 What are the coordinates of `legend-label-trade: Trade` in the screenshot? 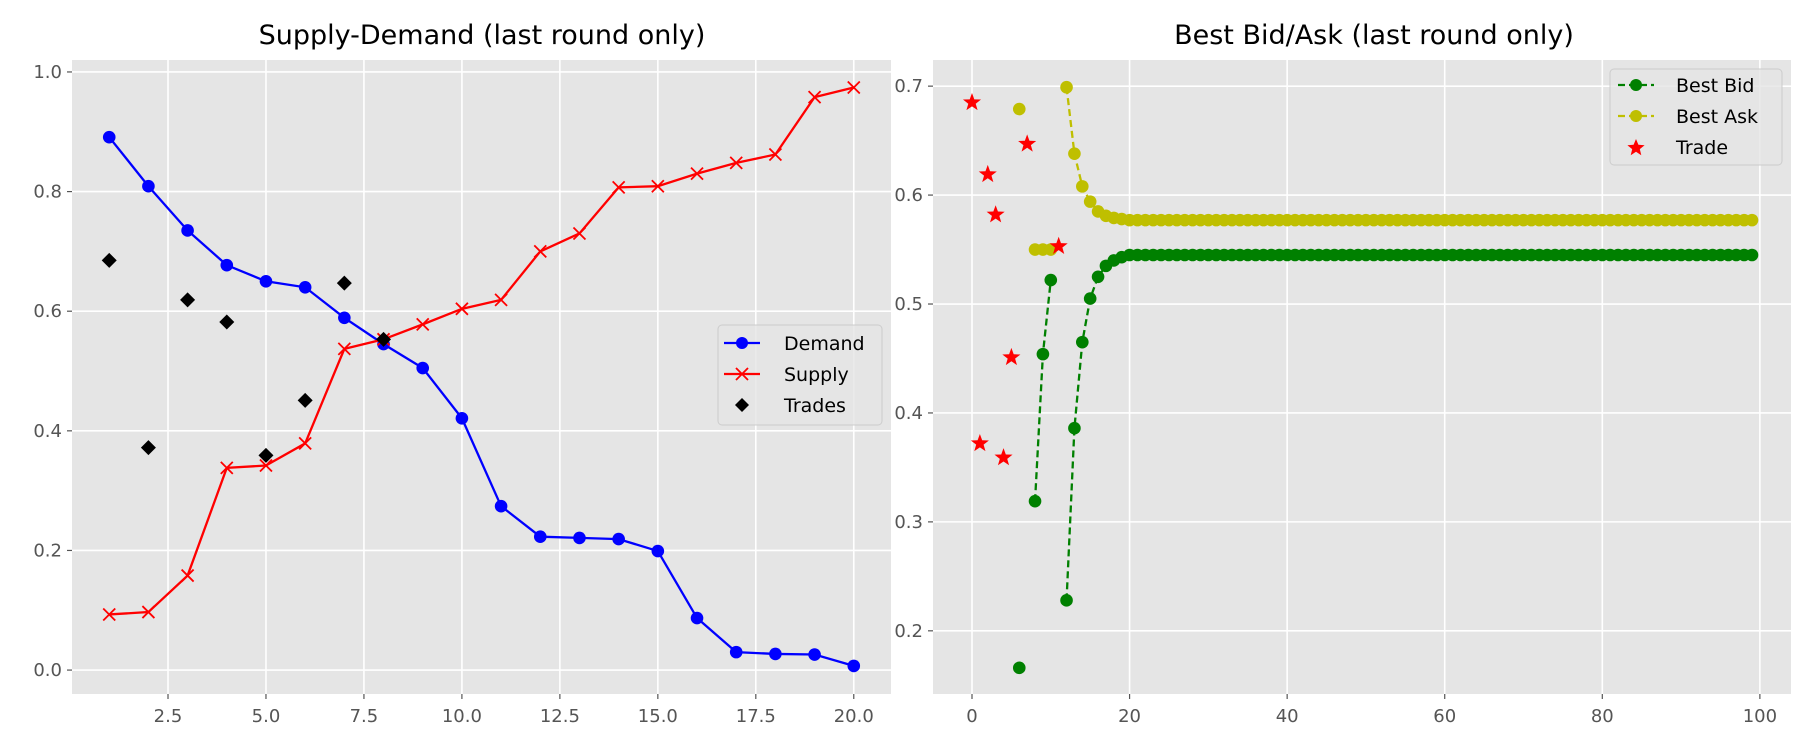 It's located at (1701, 148).